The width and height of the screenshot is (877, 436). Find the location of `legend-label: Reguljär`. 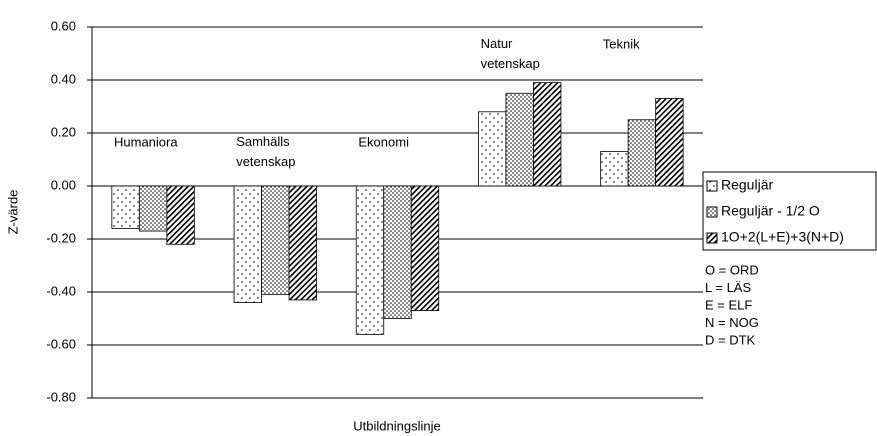

legend-label: Reguljär is located at coordinates (747, 185).